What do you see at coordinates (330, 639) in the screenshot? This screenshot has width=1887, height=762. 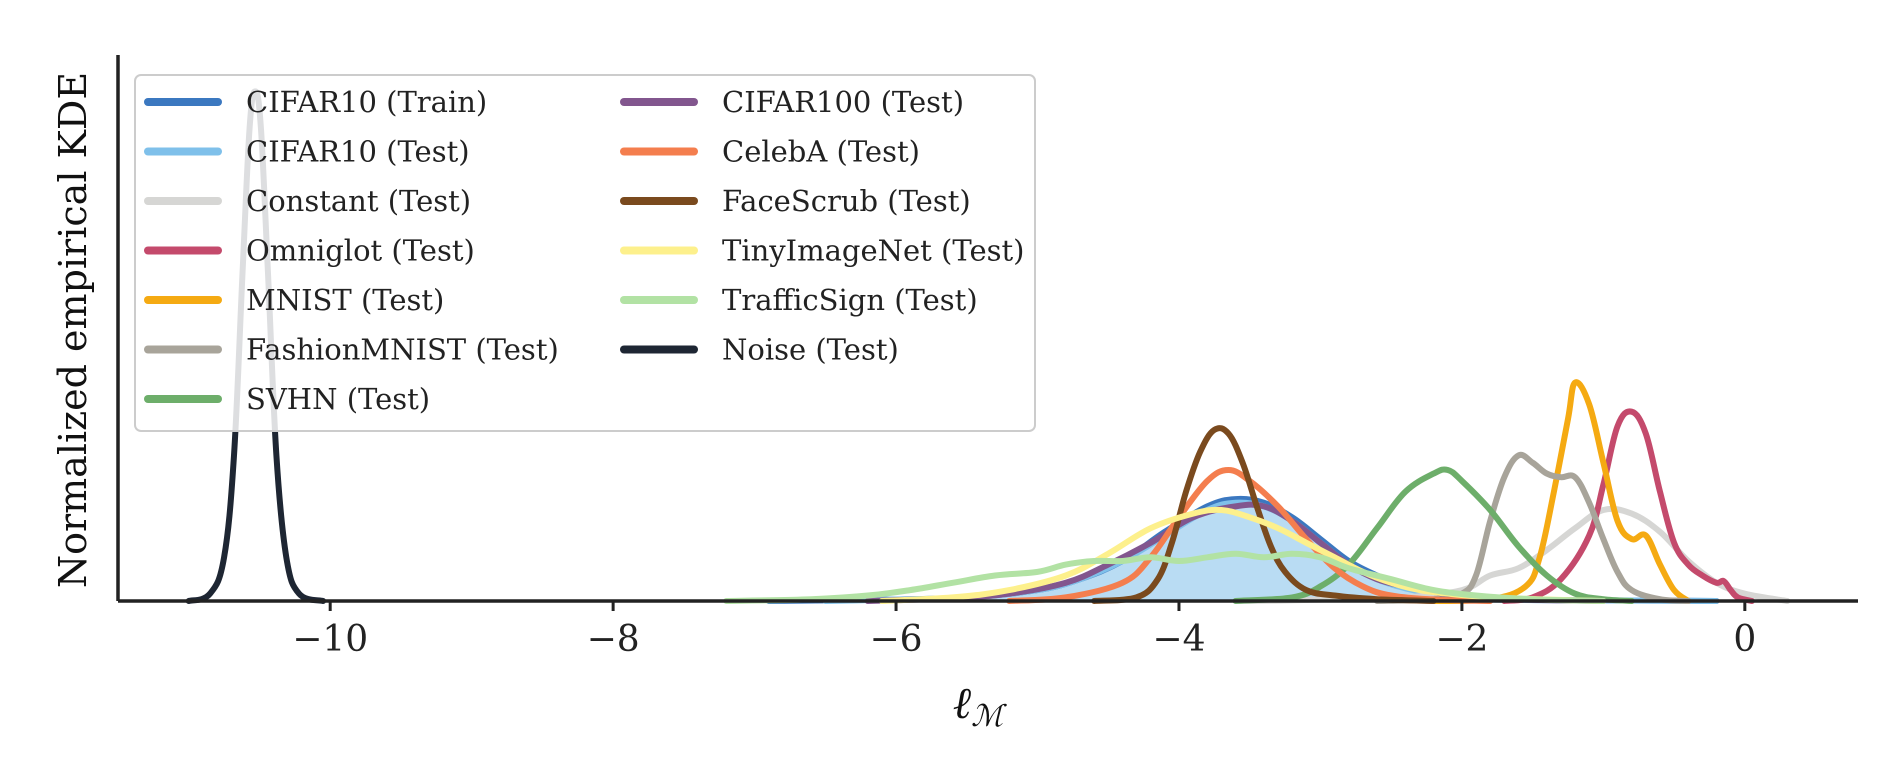 I see `x-tick-label: −10` at bounding box center [330, 639].